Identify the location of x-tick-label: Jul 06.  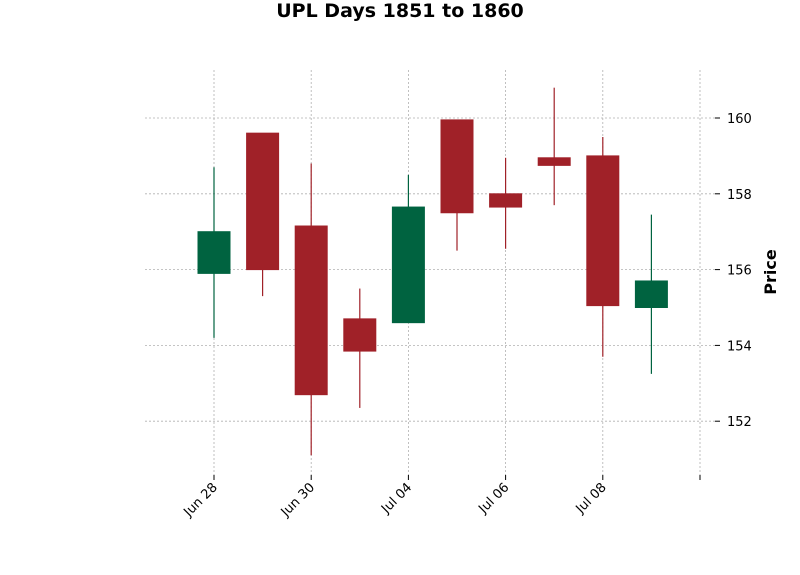
(493, 498).